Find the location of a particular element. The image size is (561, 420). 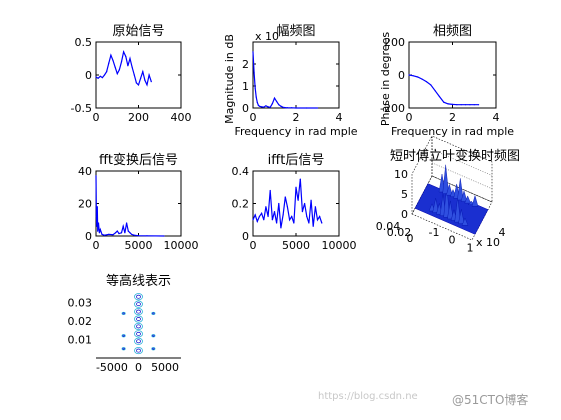

y-tick-label: 2 is located at coordinates (245, 64).